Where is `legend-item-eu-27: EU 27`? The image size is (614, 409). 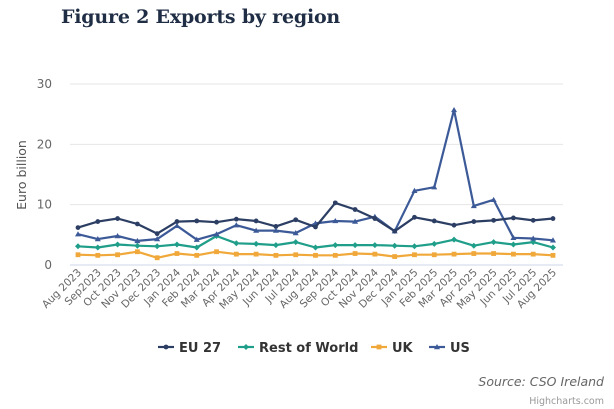 legend-item-eu-27: EU 27 is located at coordinates (189, 348).